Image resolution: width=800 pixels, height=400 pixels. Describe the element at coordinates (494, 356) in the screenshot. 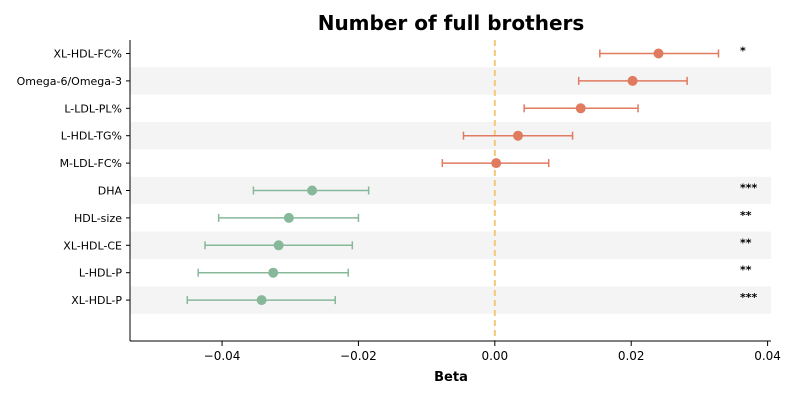

I see `x-tick-label: 0.00` at that location.